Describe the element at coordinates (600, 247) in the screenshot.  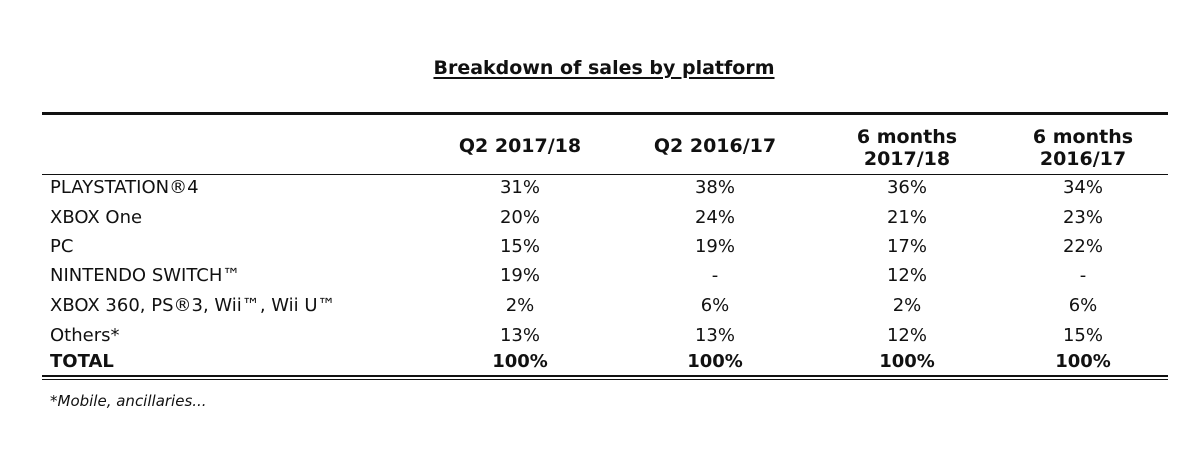
I see `table-row: PC 15% 19% 17% 22%` at that location.